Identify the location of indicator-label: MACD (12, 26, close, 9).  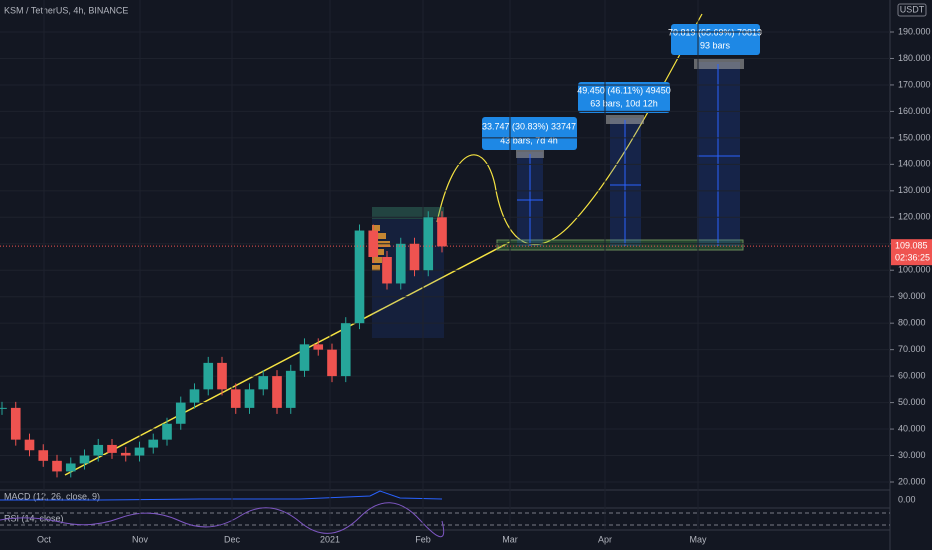
(52, 496).